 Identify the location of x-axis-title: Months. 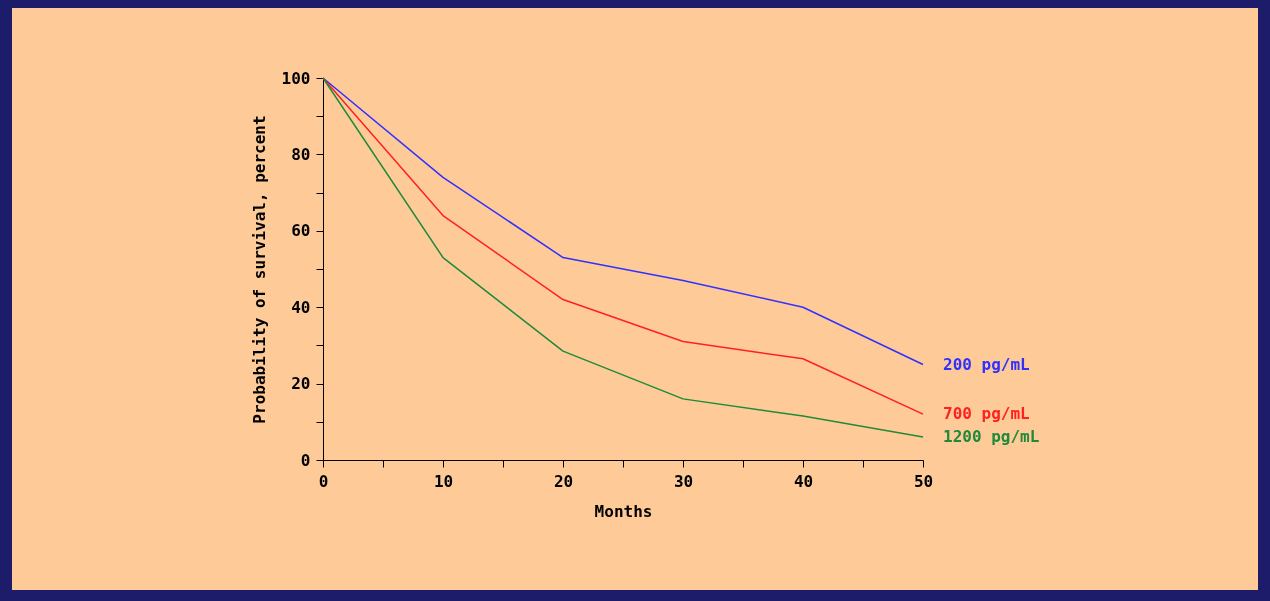
(623, 511).